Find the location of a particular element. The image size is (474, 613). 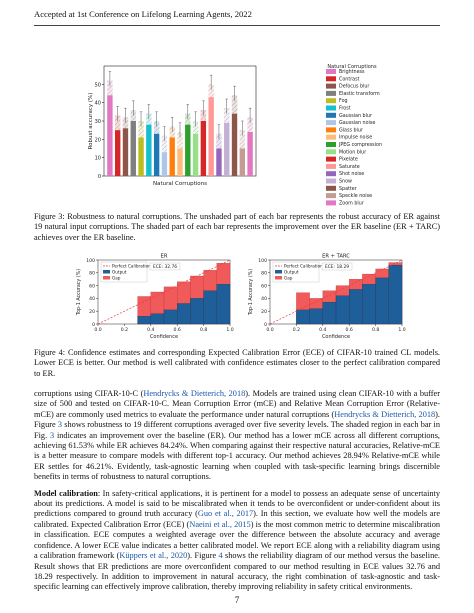

legend-item: Output is located at coordinates (119, 272).